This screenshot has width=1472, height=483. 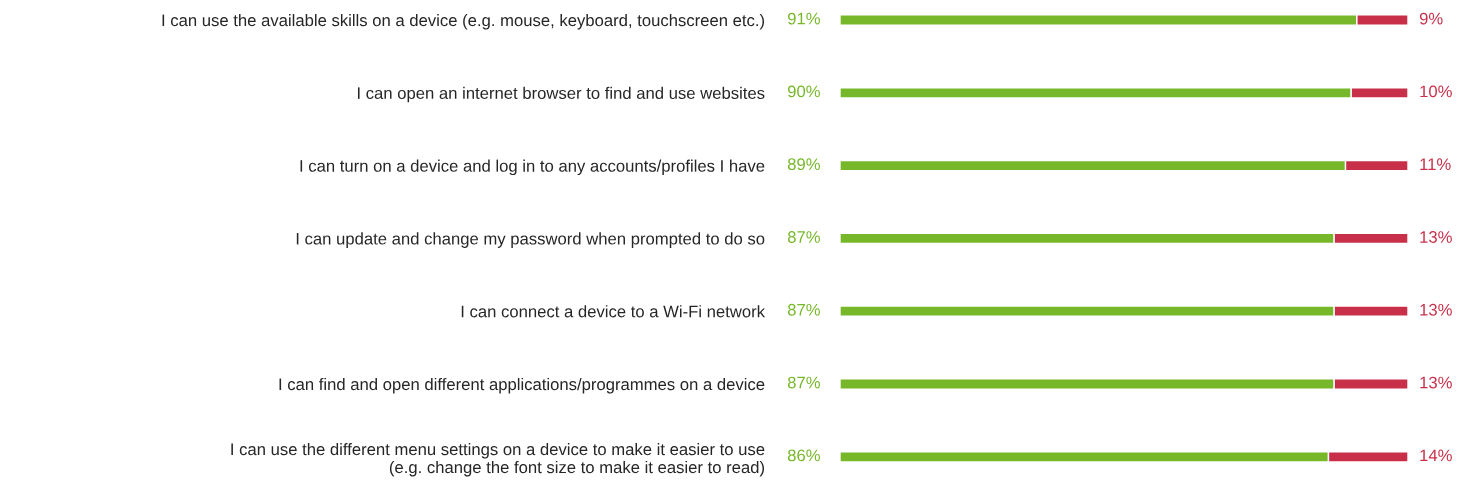 I want to click on data-label: 86%, so click(x=803, y=455).